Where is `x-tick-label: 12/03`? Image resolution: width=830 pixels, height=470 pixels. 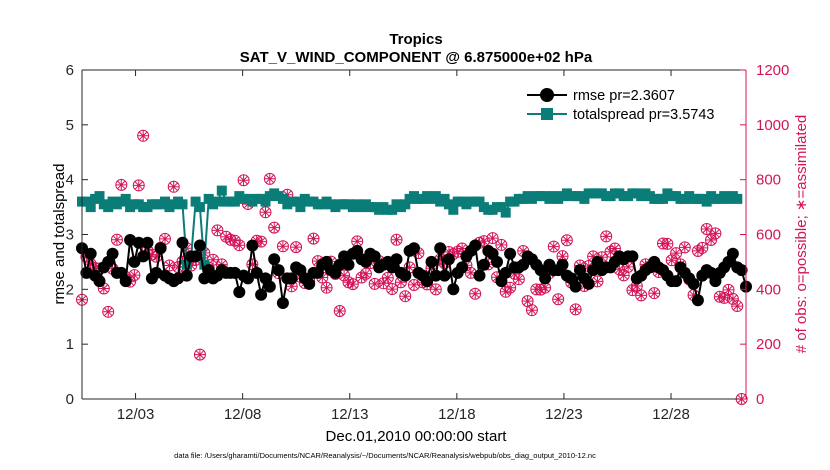 x-tick-label: 12/03 is located at coordinates (136, 414).